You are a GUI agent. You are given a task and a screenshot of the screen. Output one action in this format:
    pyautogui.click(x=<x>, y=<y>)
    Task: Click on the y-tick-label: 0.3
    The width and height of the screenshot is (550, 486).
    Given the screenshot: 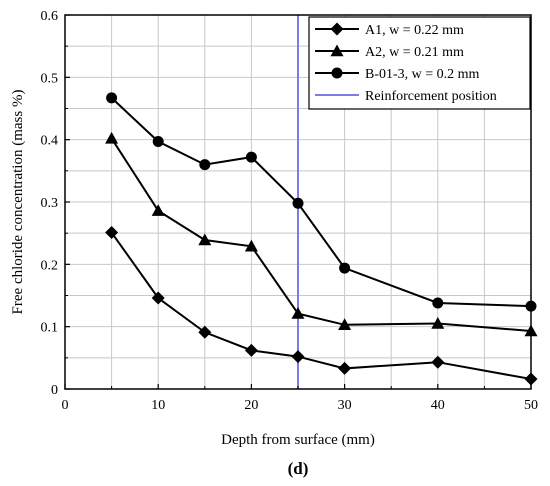 What is the action you would take?
    pyautogui.click(x=50, y=203)
    